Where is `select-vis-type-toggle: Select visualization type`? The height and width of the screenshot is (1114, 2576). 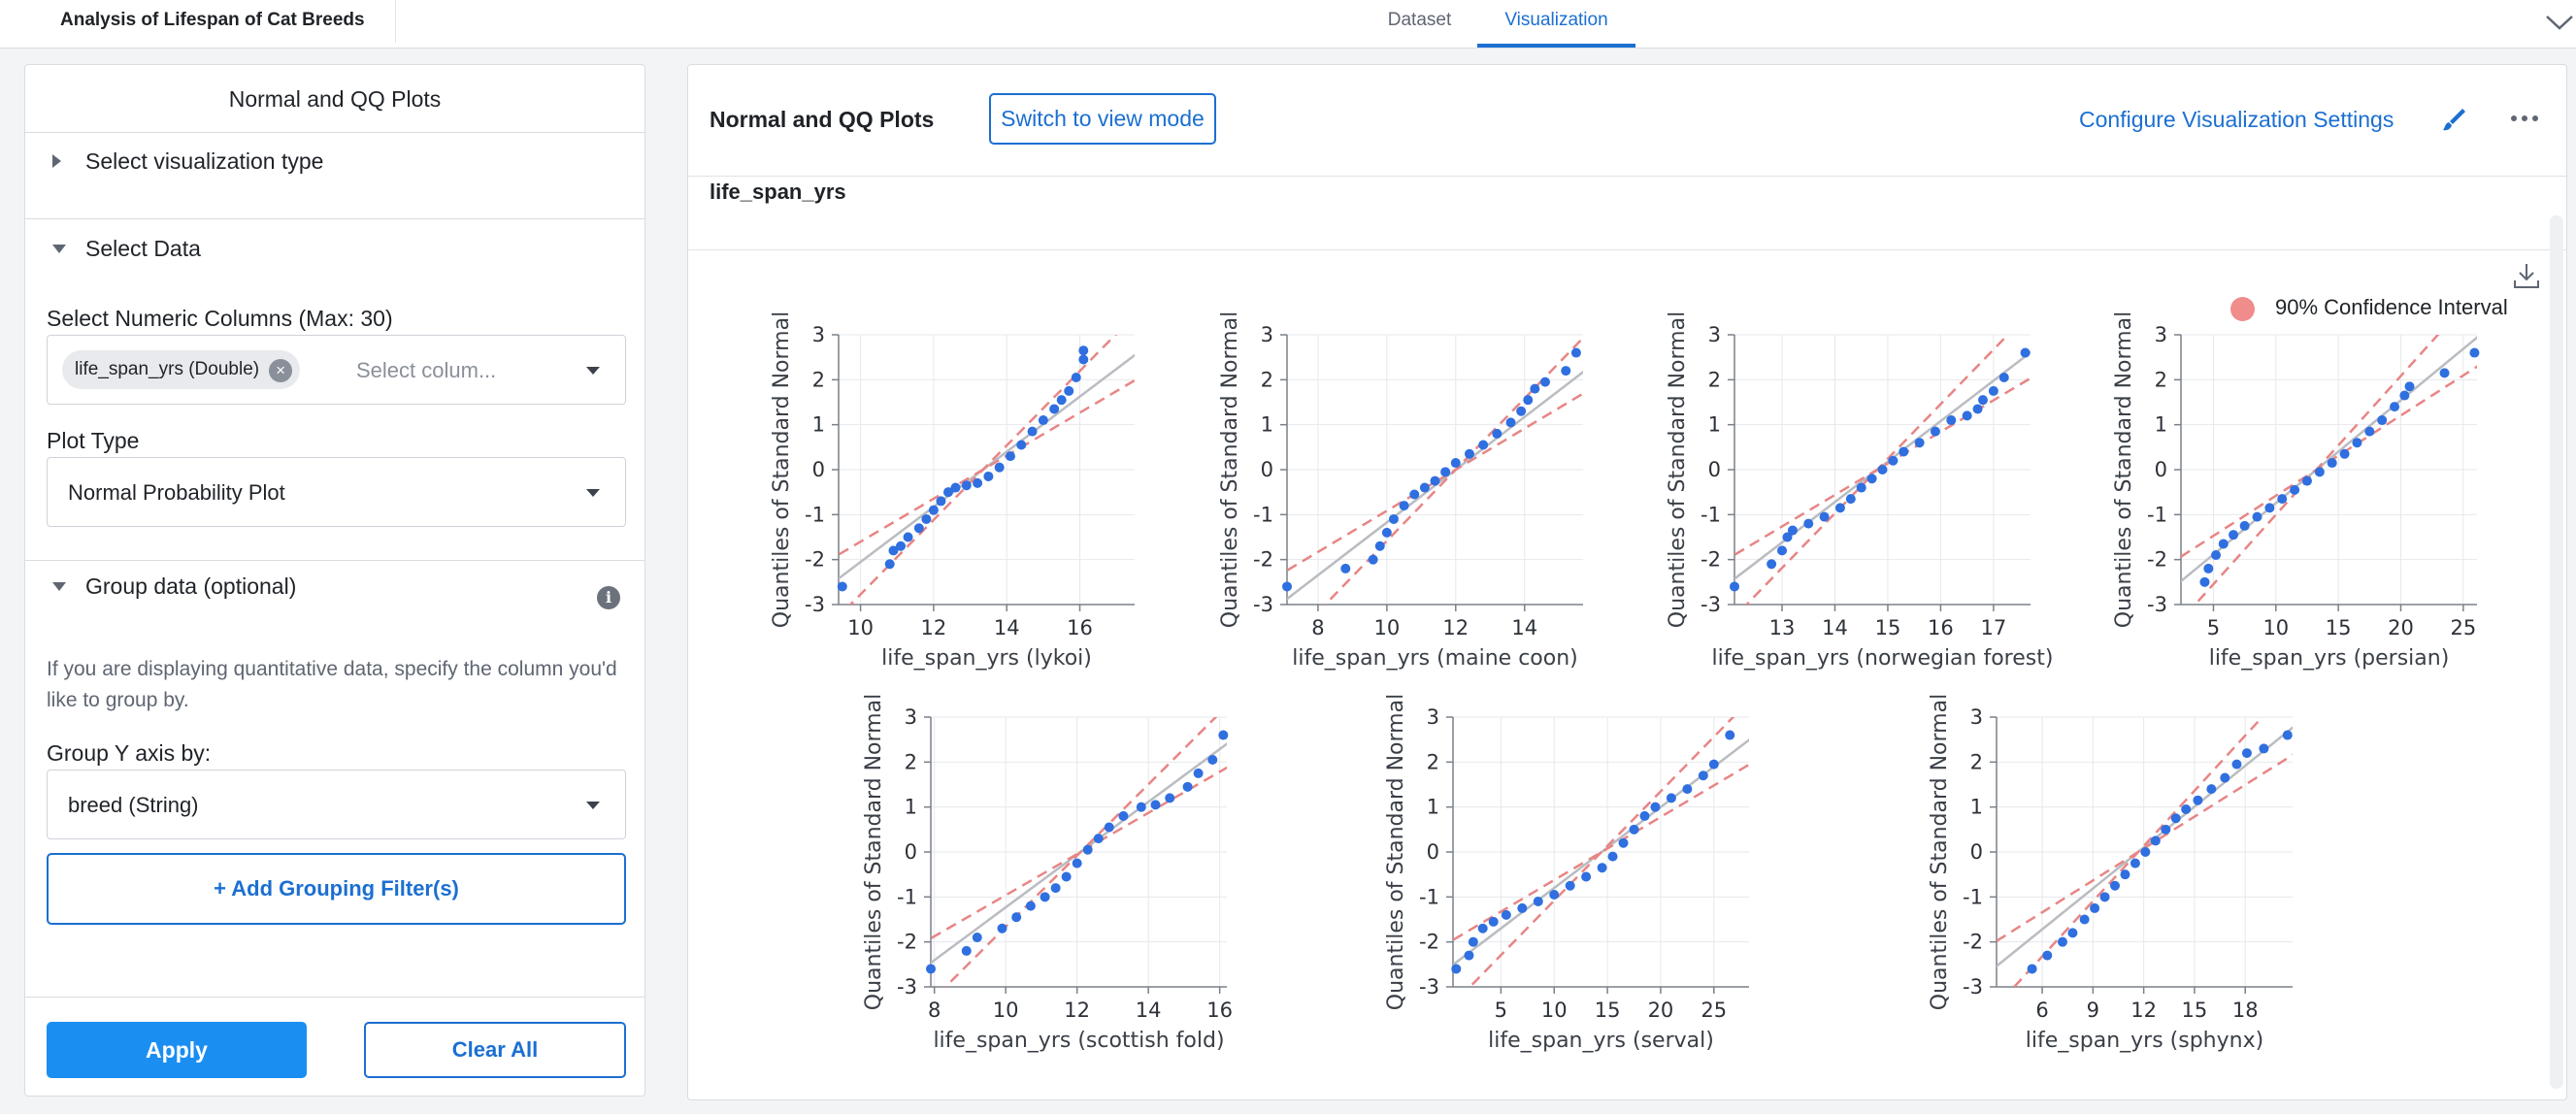 select-vis-type-toggle: Select visualization type is located at coordinates (334, 162).